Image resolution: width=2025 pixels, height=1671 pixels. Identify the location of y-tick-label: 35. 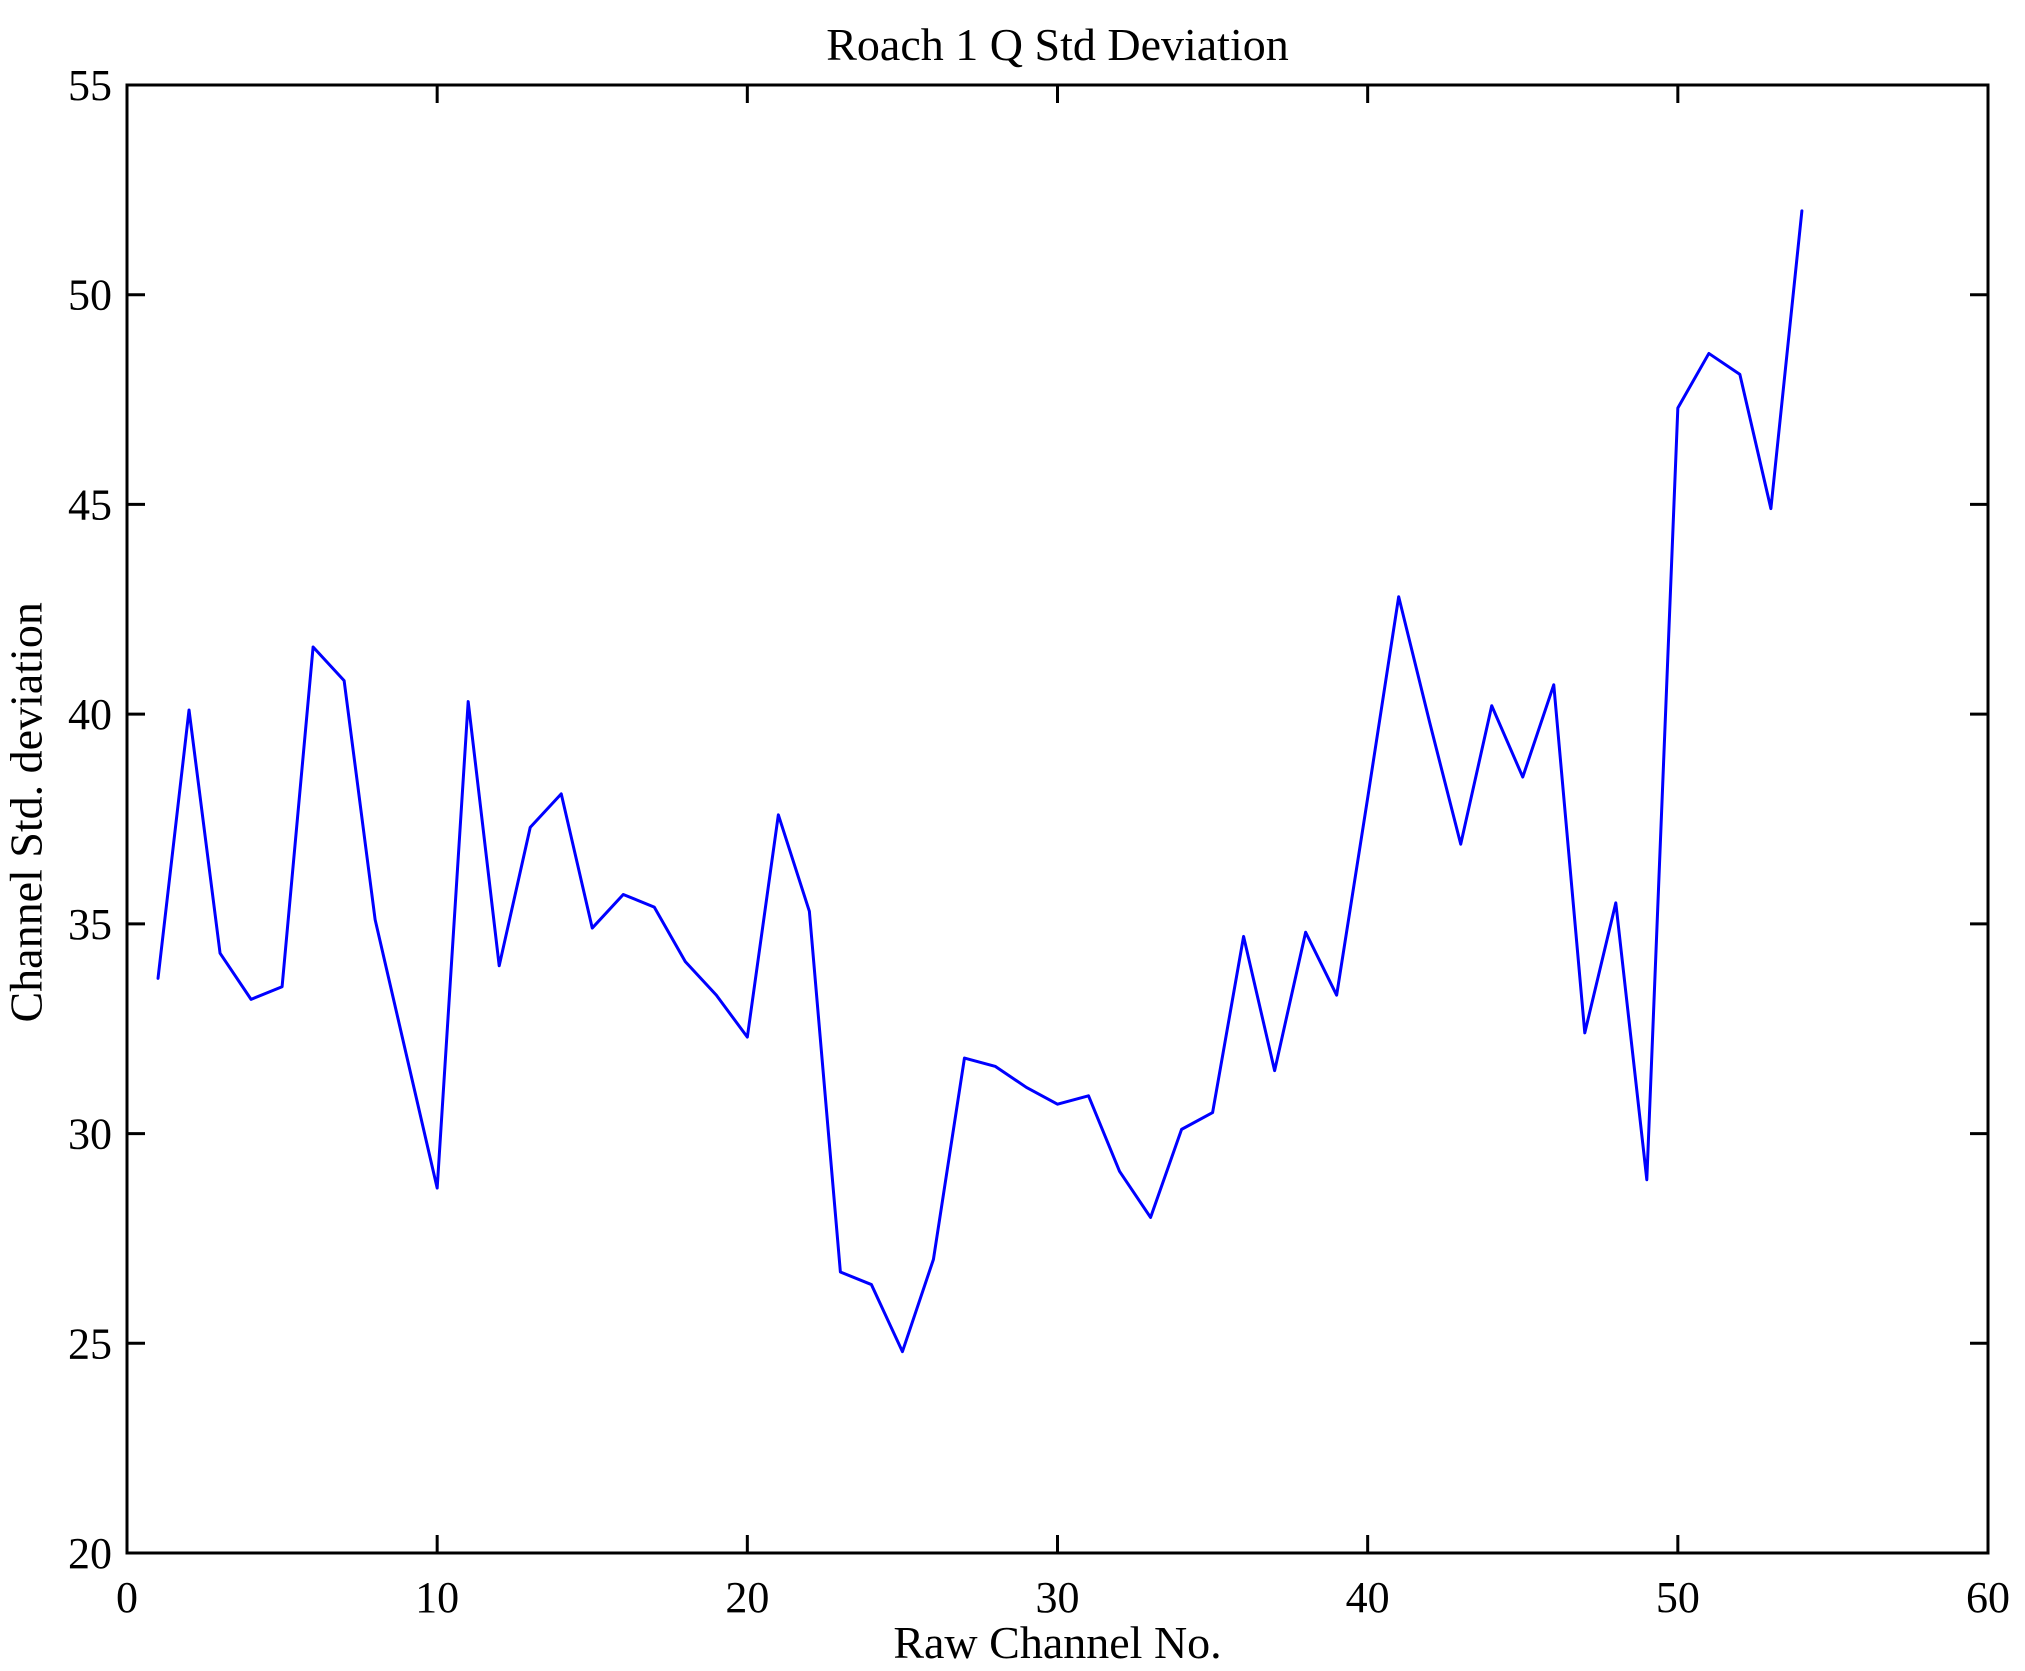
(90, 924).